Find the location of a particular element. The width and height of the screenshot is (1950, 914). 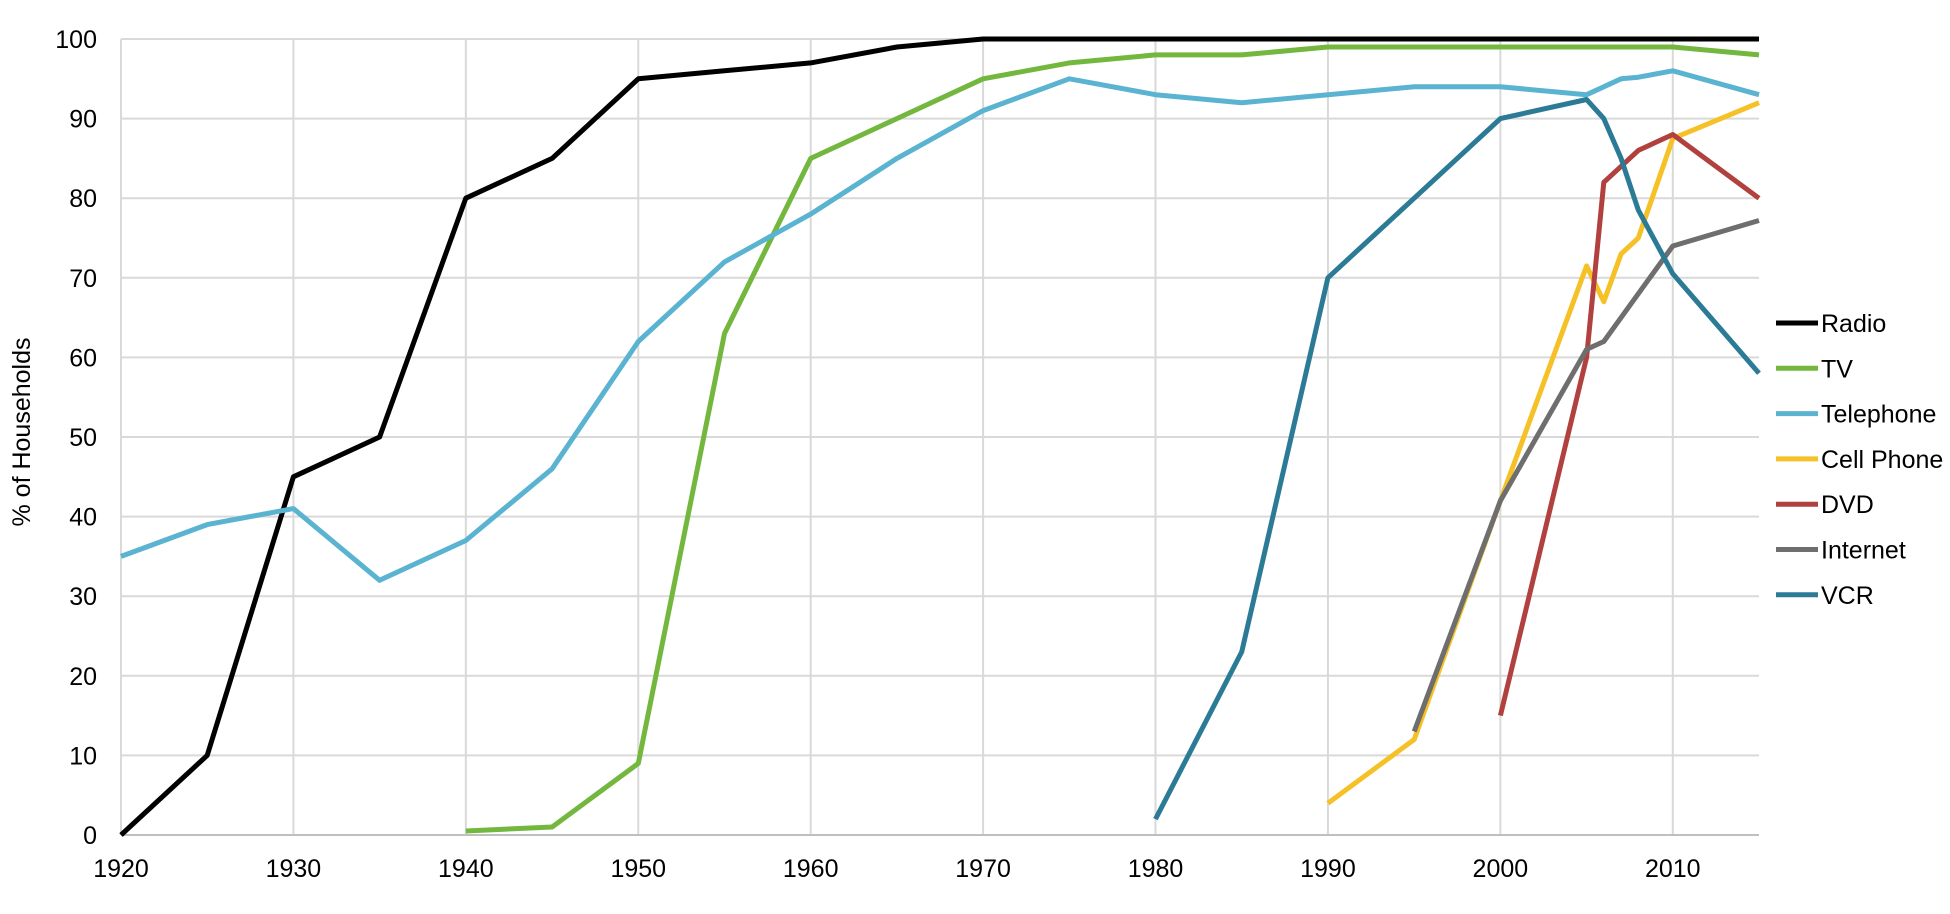

legend-label: Cell Phone is located at coordinates (1882, 460).